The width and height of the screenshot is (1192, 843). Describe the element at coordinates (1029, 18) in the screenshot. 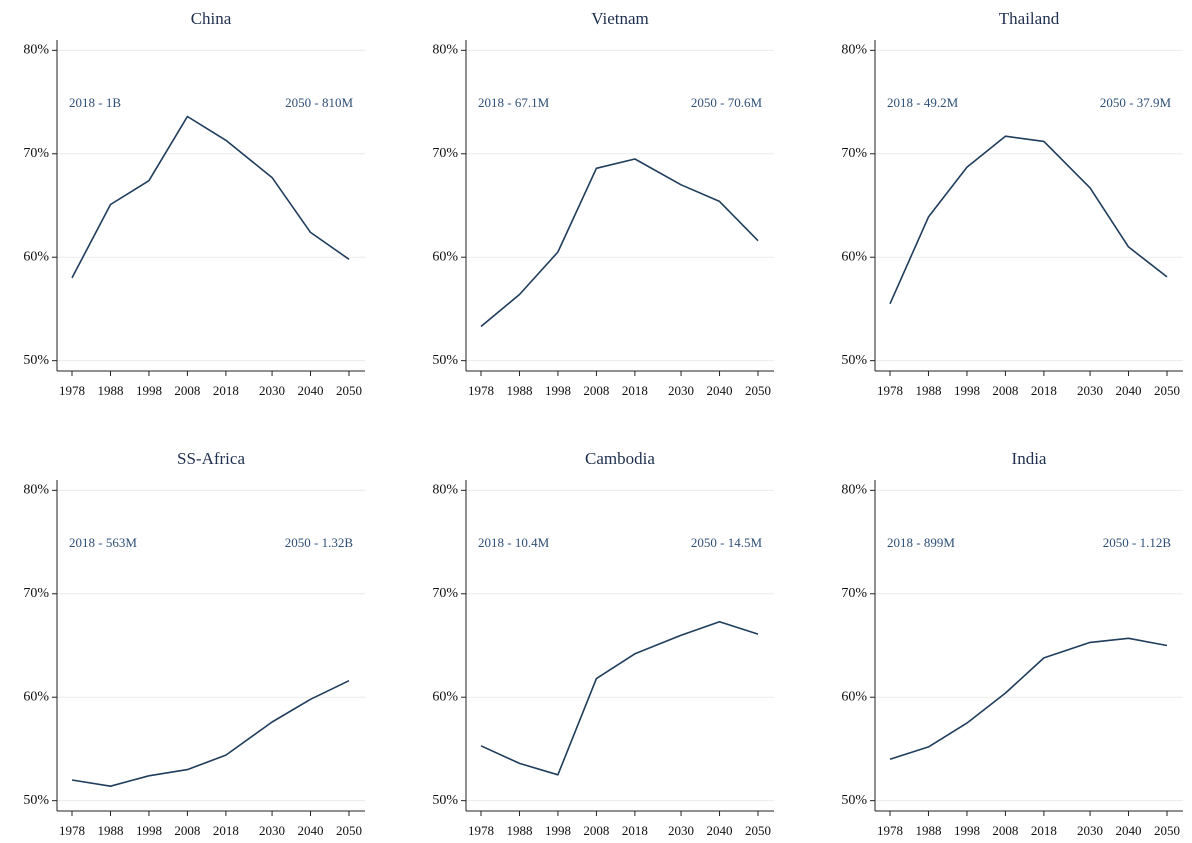

I see `panel-title: Thailand` at that location.